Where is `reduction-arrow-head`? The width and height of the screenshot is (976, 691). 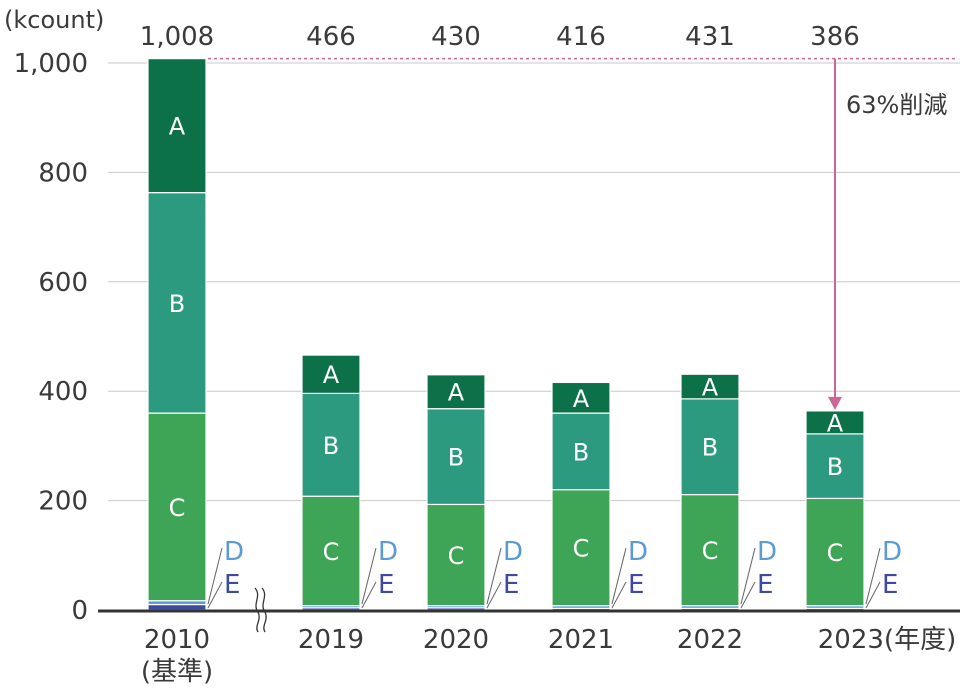 reduction-arrow-head is located at coordinates (835, 403).